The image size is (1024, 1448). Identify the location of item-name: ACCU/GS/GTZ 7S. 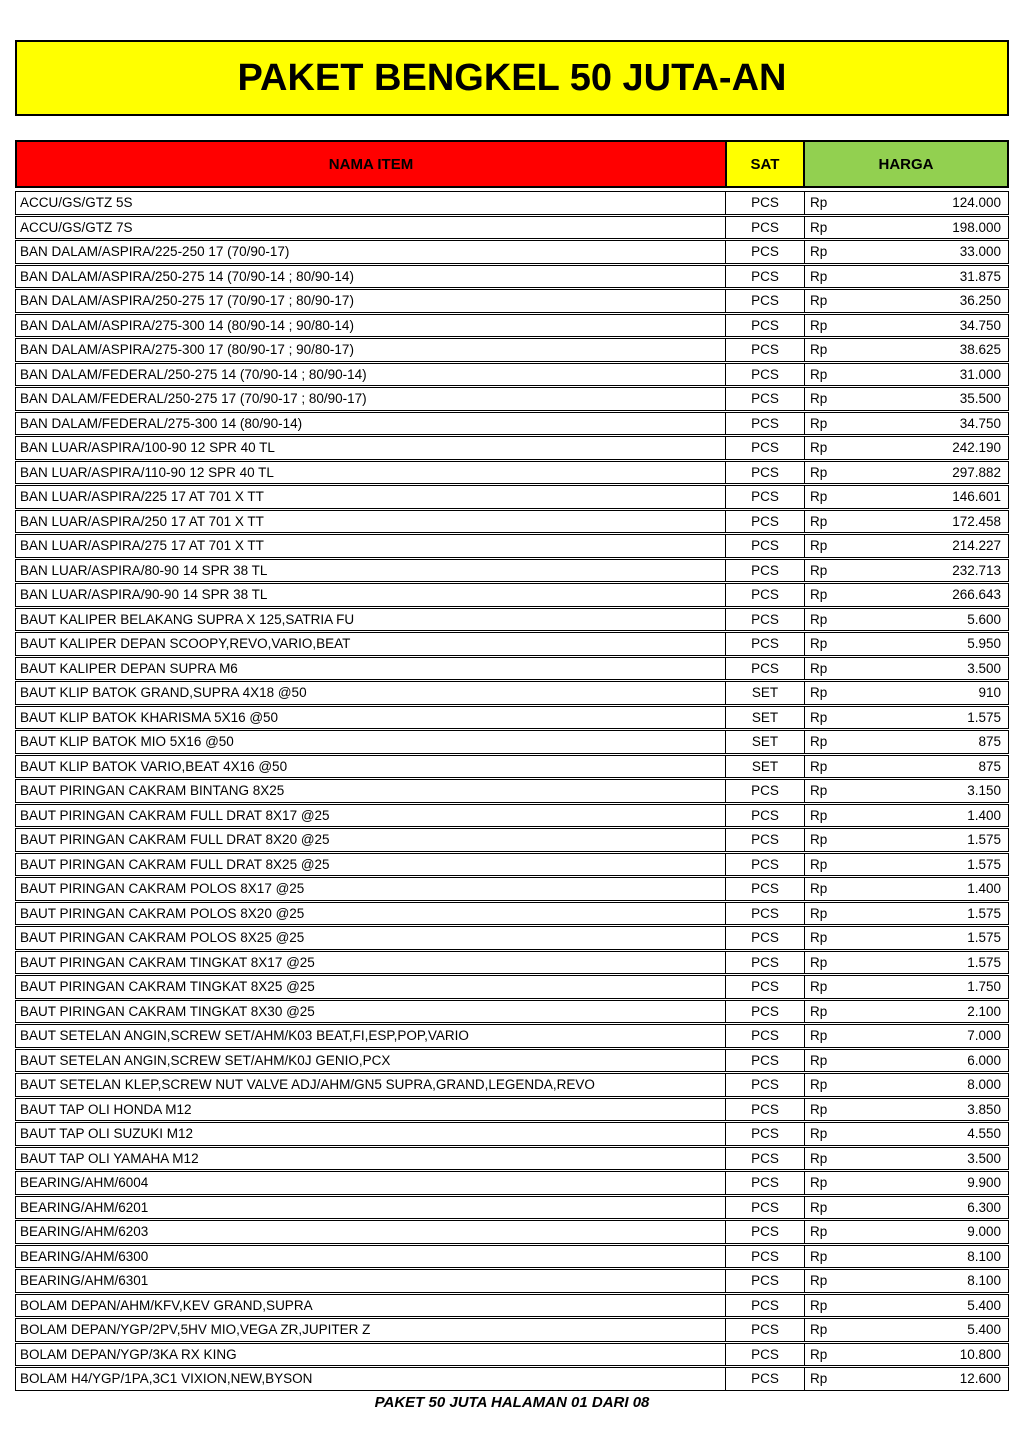
(76, 227).